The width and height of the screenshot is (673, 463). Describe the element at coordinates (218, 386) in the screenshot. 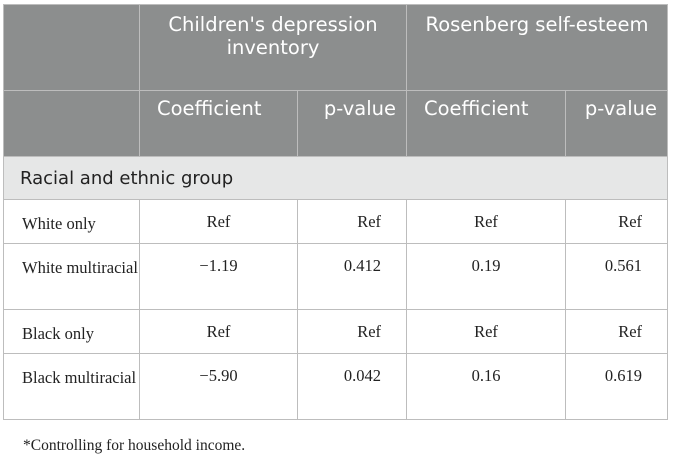

I see `cdi-coefficient: −5.90` at that location.